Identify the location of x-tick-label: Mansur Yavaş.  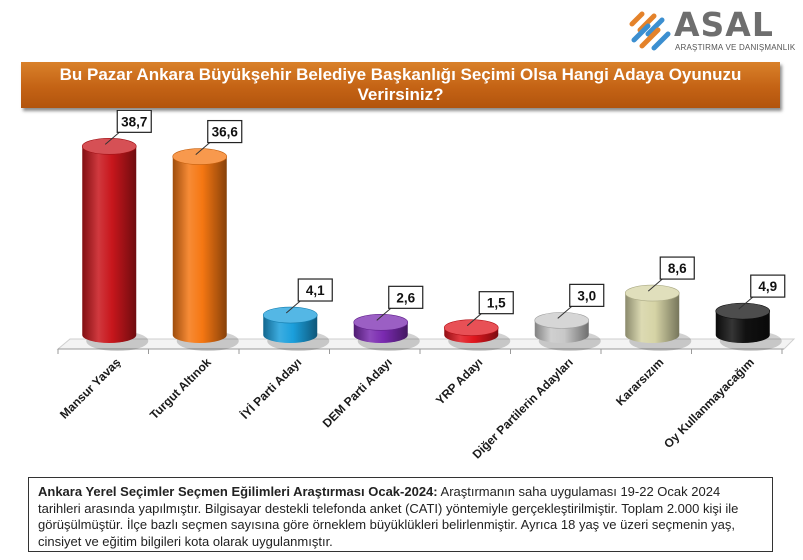
(90, 388).